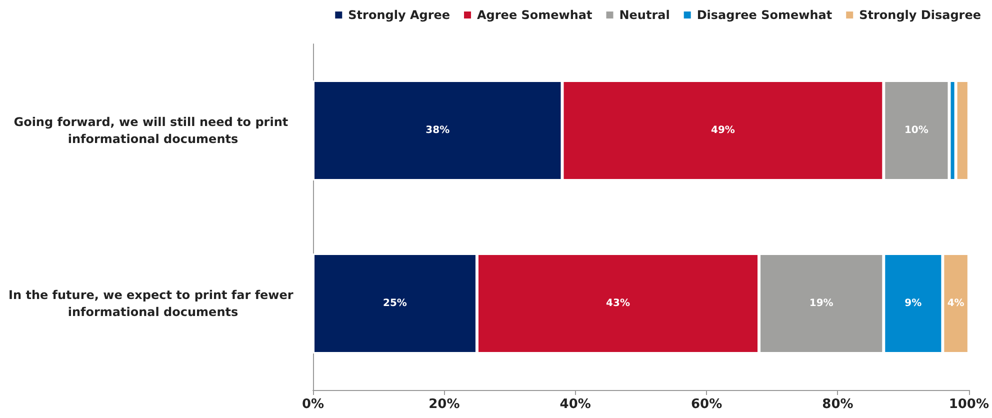 This screenshot has height=418, width=992. What do you see at coordinates (444, 404) in the screenshot?
I see `x-tick-label: 20%` at bounding box center [444, 404].